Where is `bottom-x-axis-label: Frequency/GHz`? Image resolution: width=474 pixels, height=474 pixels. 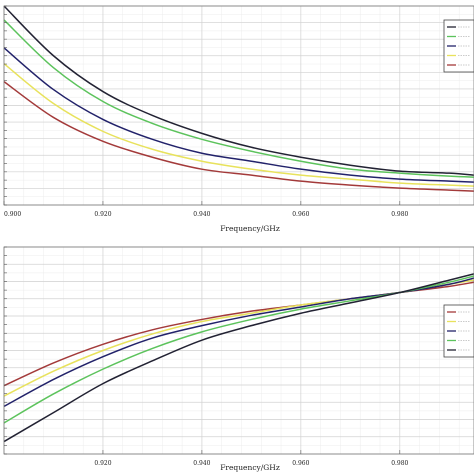
bottom-x-axis-label: Frequency/GHz is located at coordinates (250, 467).